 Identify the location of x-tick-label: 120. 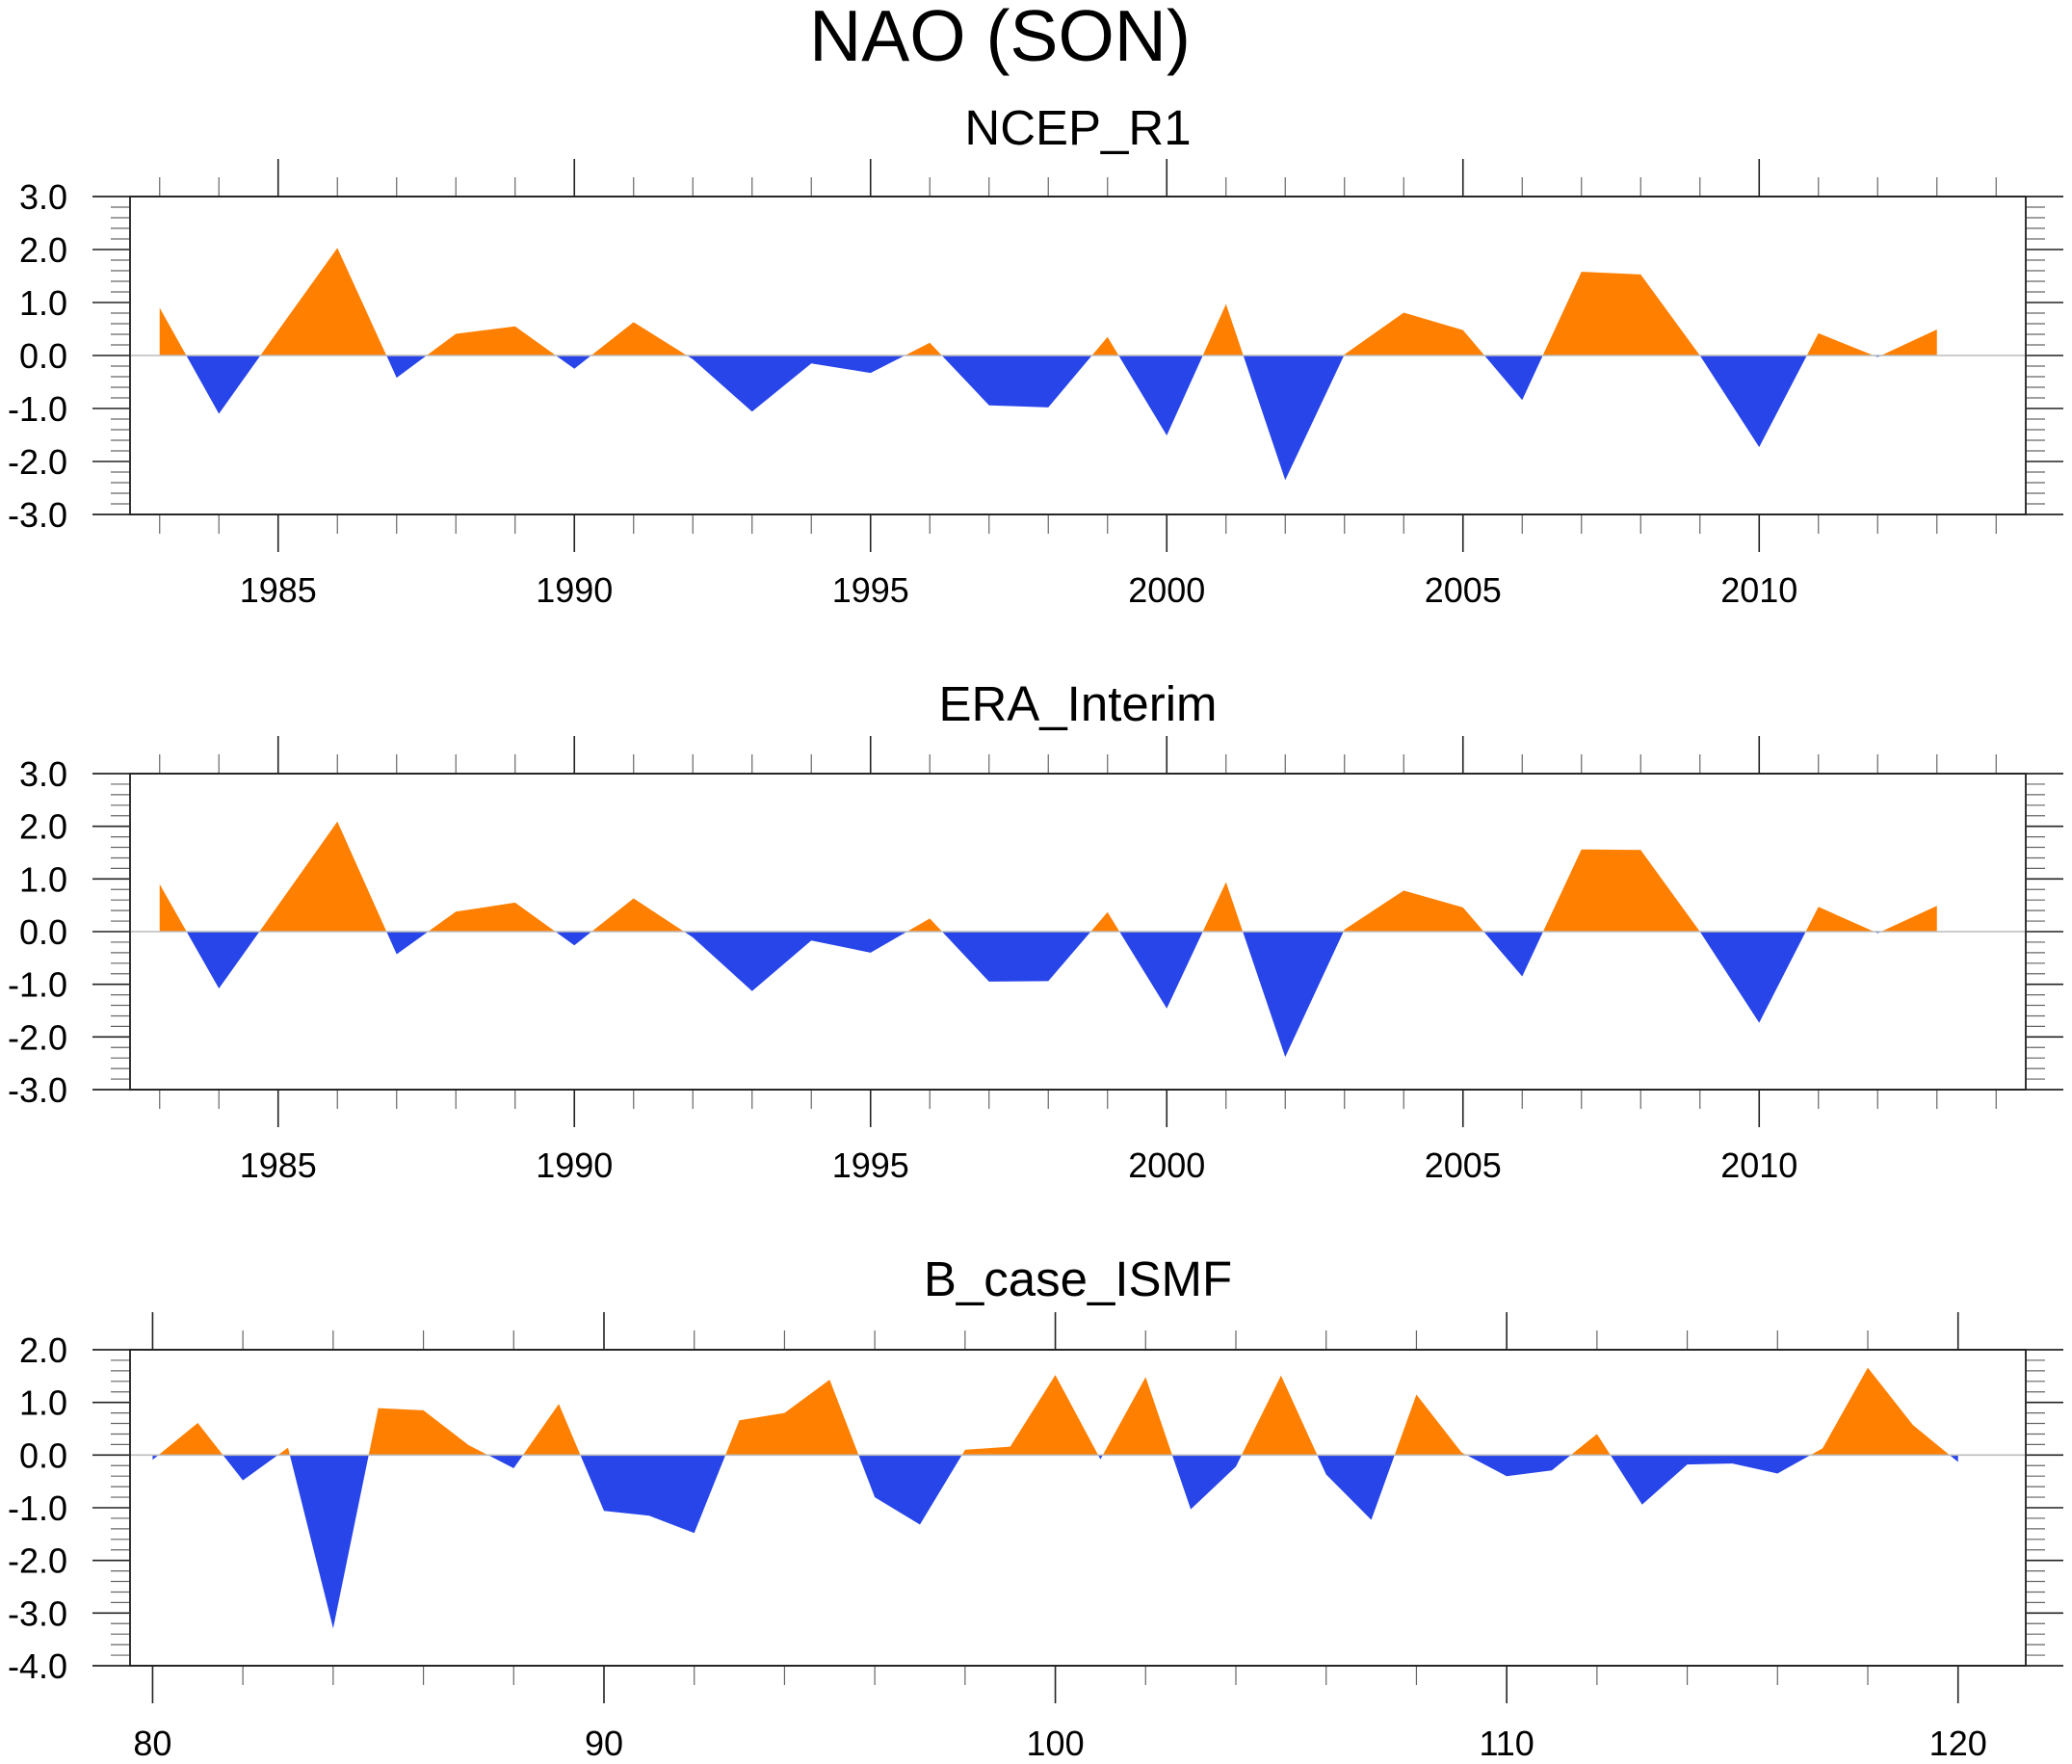
(1958, 1743).